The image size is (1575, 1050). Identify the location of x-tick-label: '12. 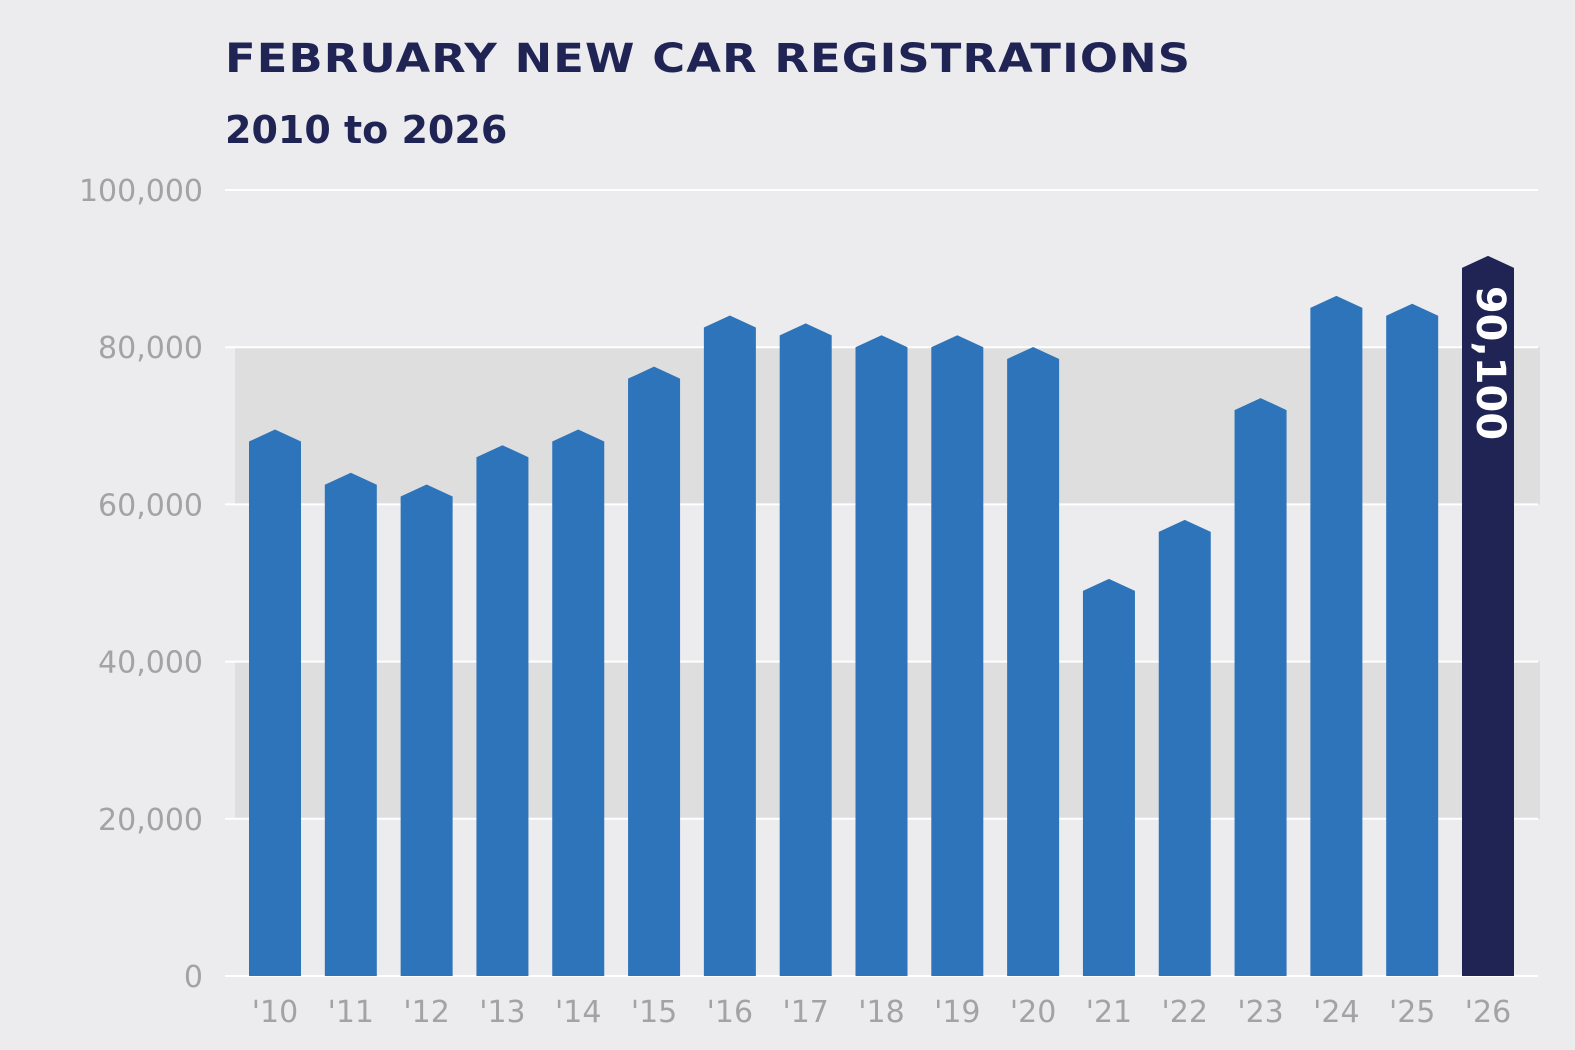
(426, 1012).